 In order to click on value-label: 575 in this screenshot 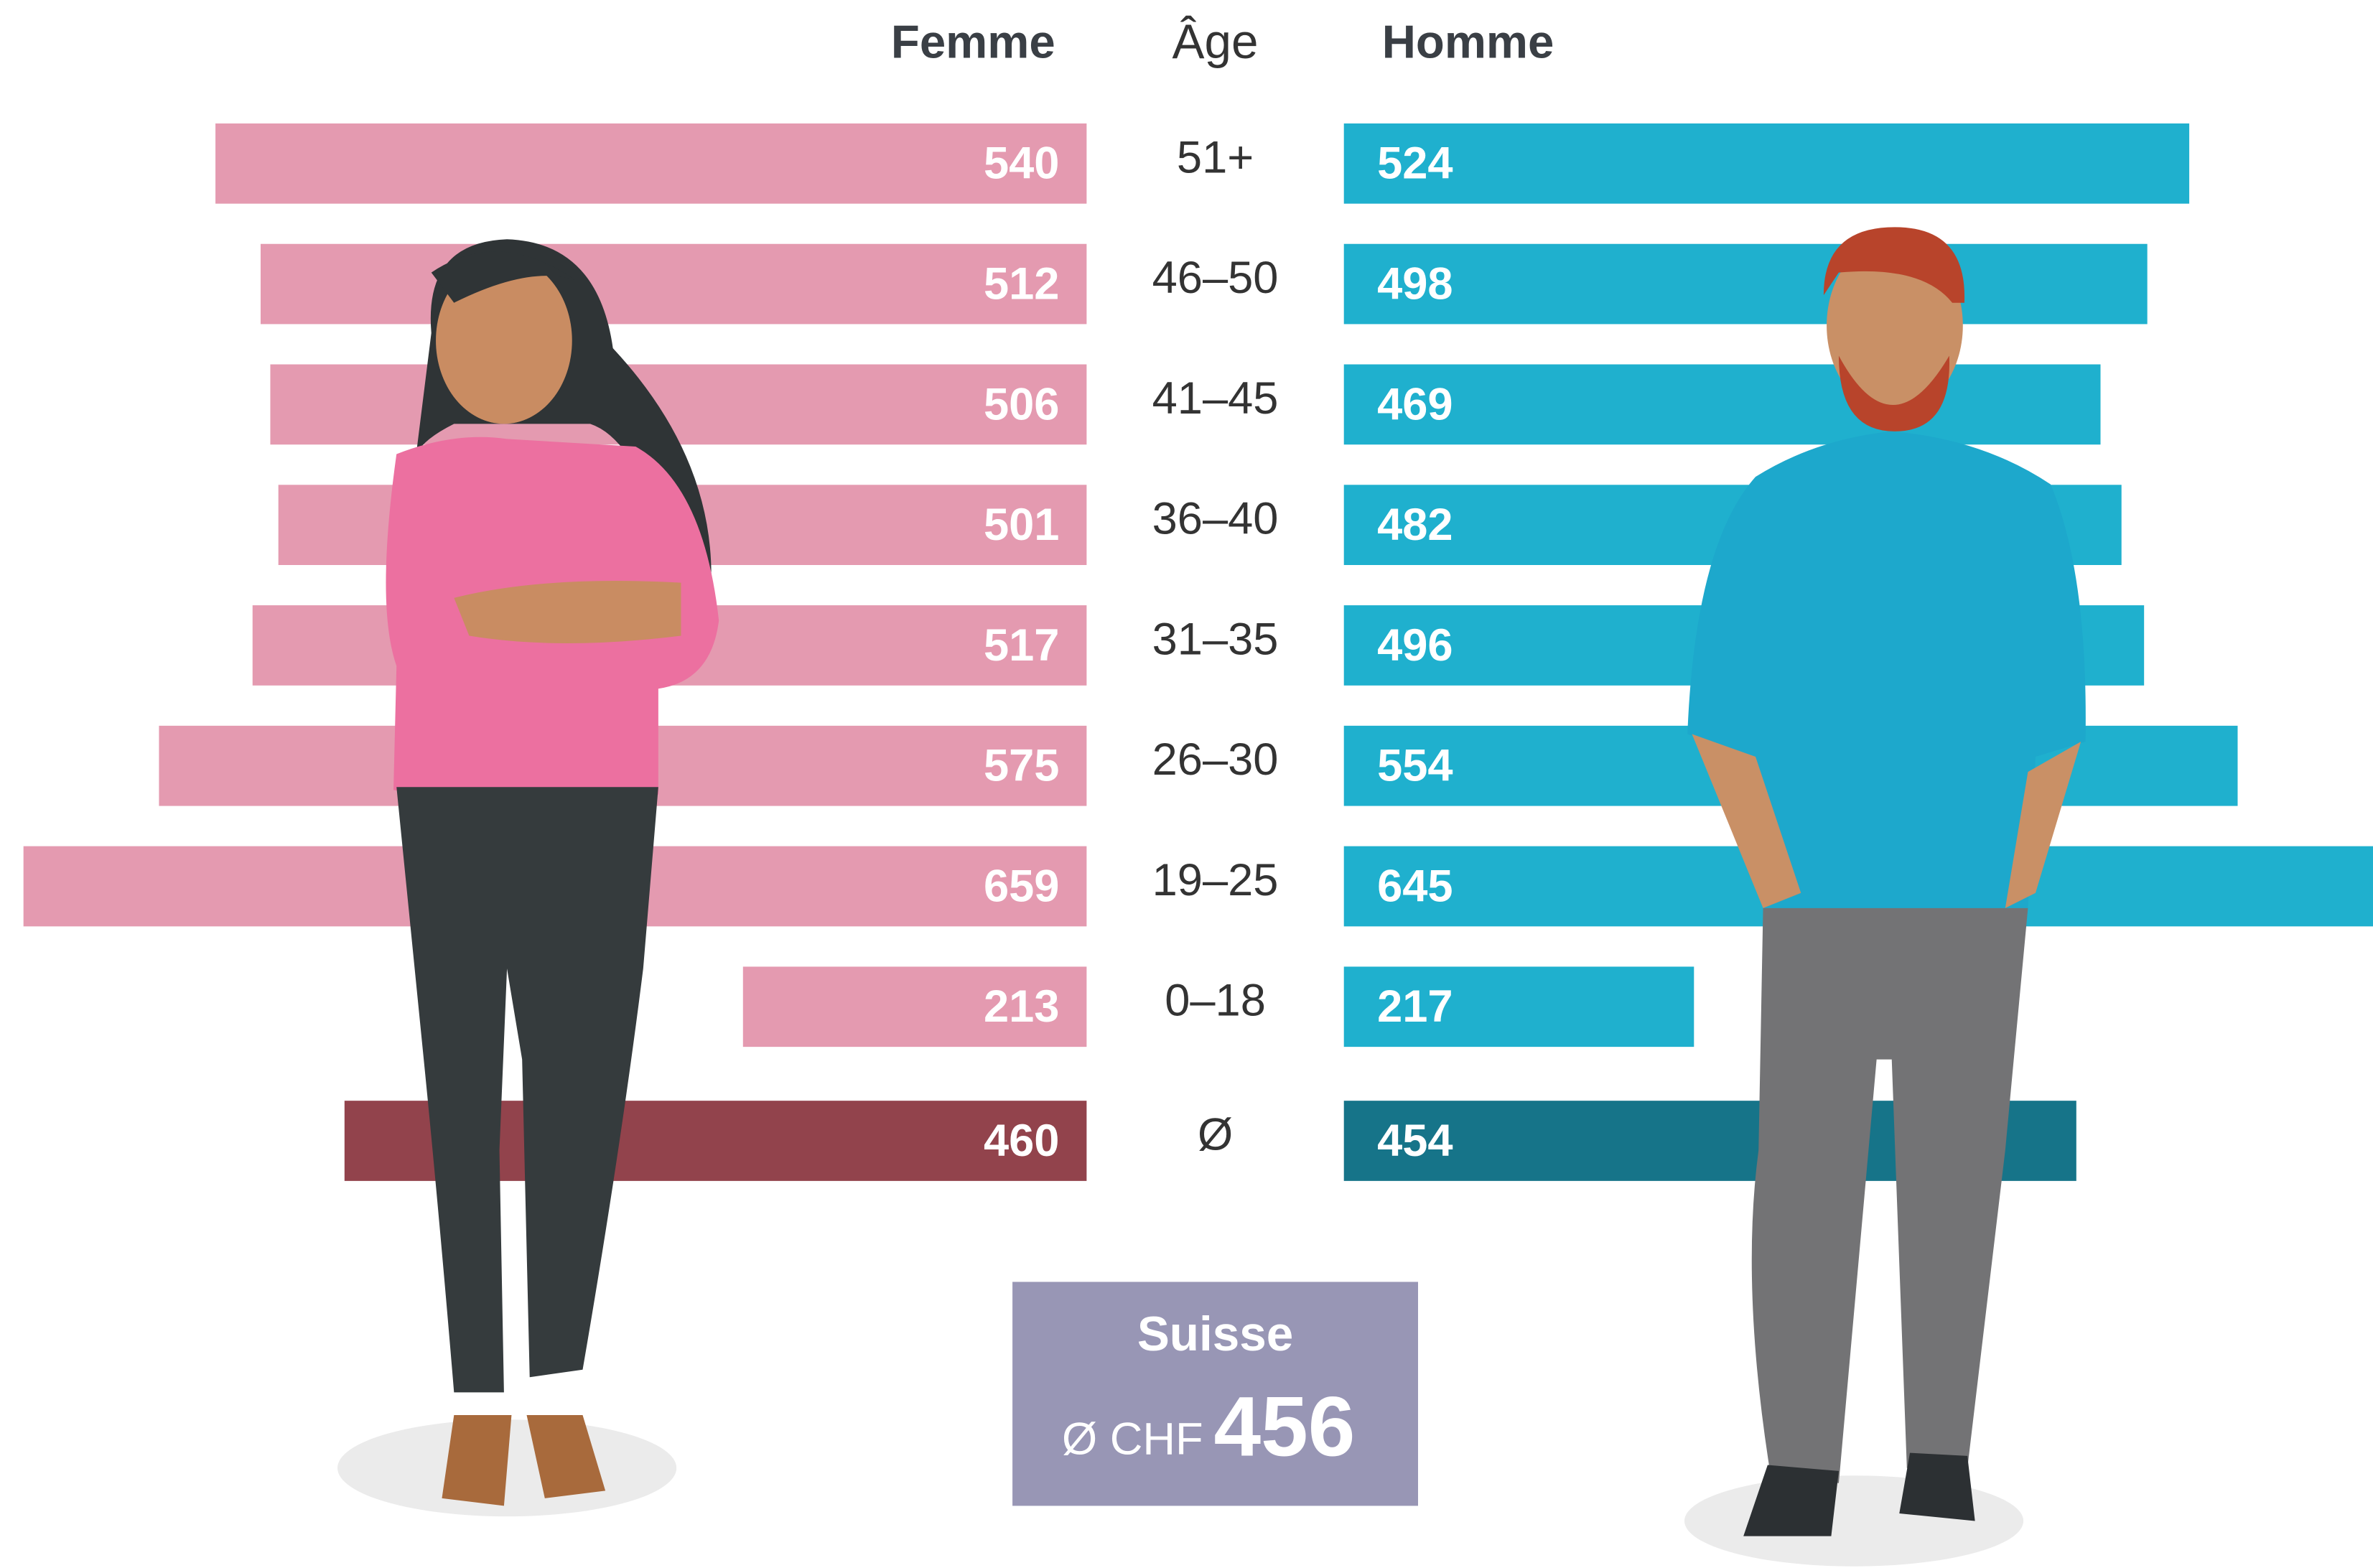, I will do `click(1021, 766)`.